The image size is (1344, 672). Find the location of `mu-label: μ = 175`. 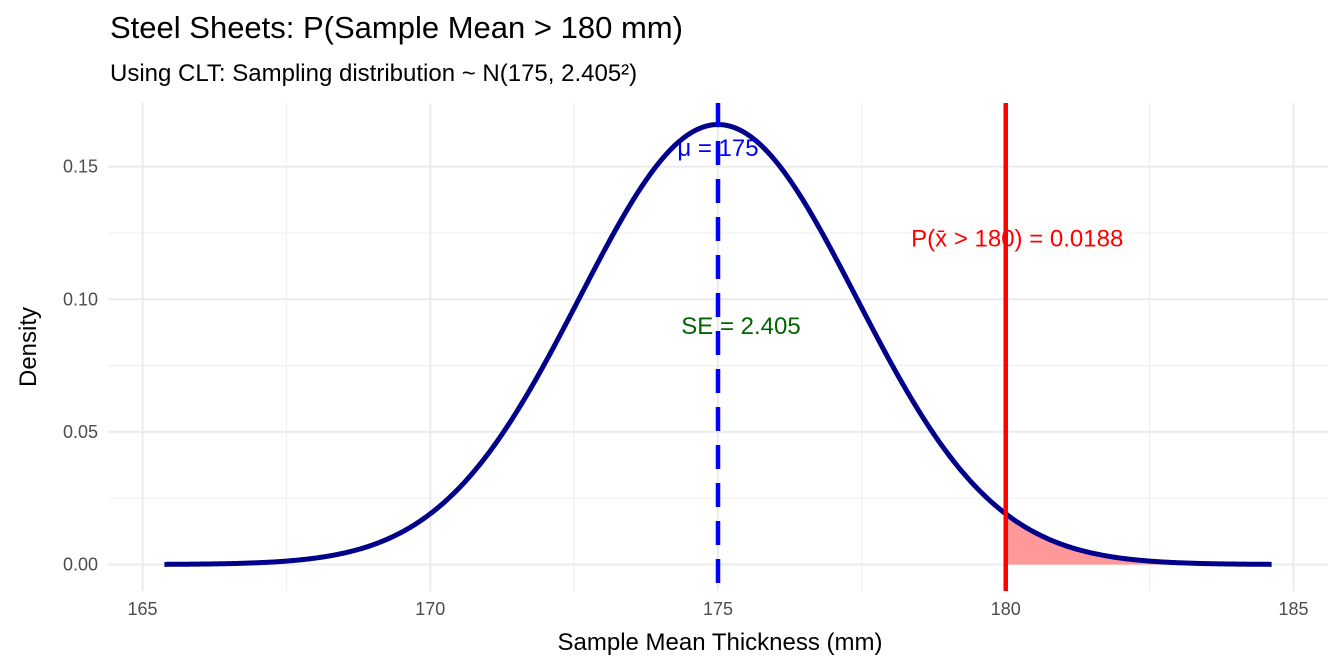

mu-label: μ = 175 is located at coordinates (717, 148).